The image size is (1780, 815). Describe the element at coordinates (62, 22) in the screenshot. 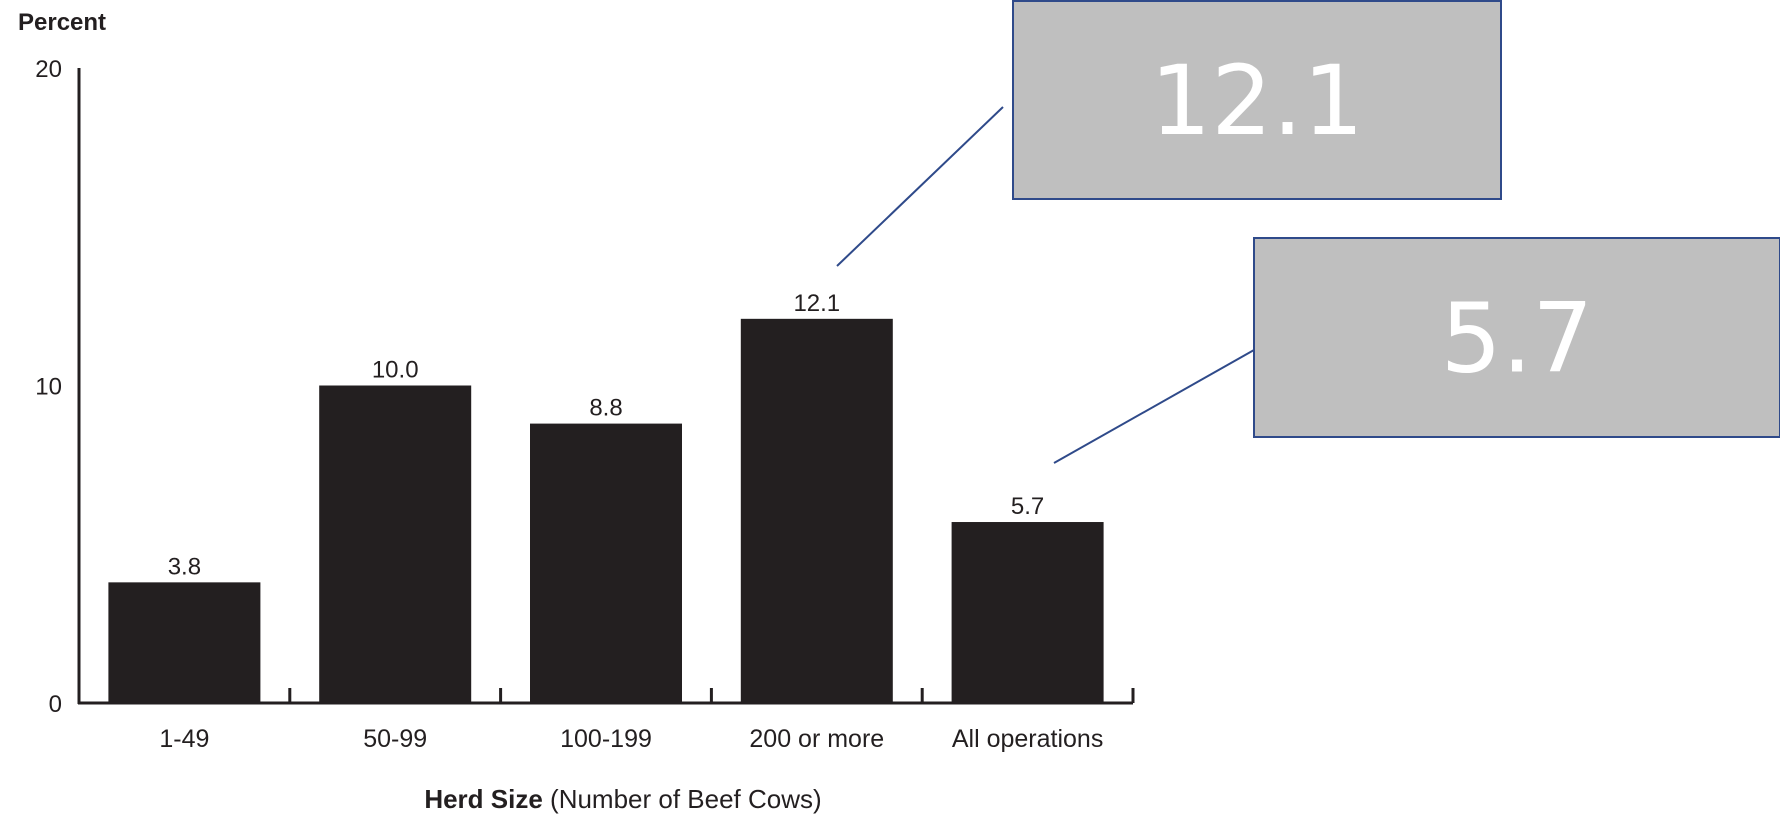

I see `y-axis-title: Percent` at that location.